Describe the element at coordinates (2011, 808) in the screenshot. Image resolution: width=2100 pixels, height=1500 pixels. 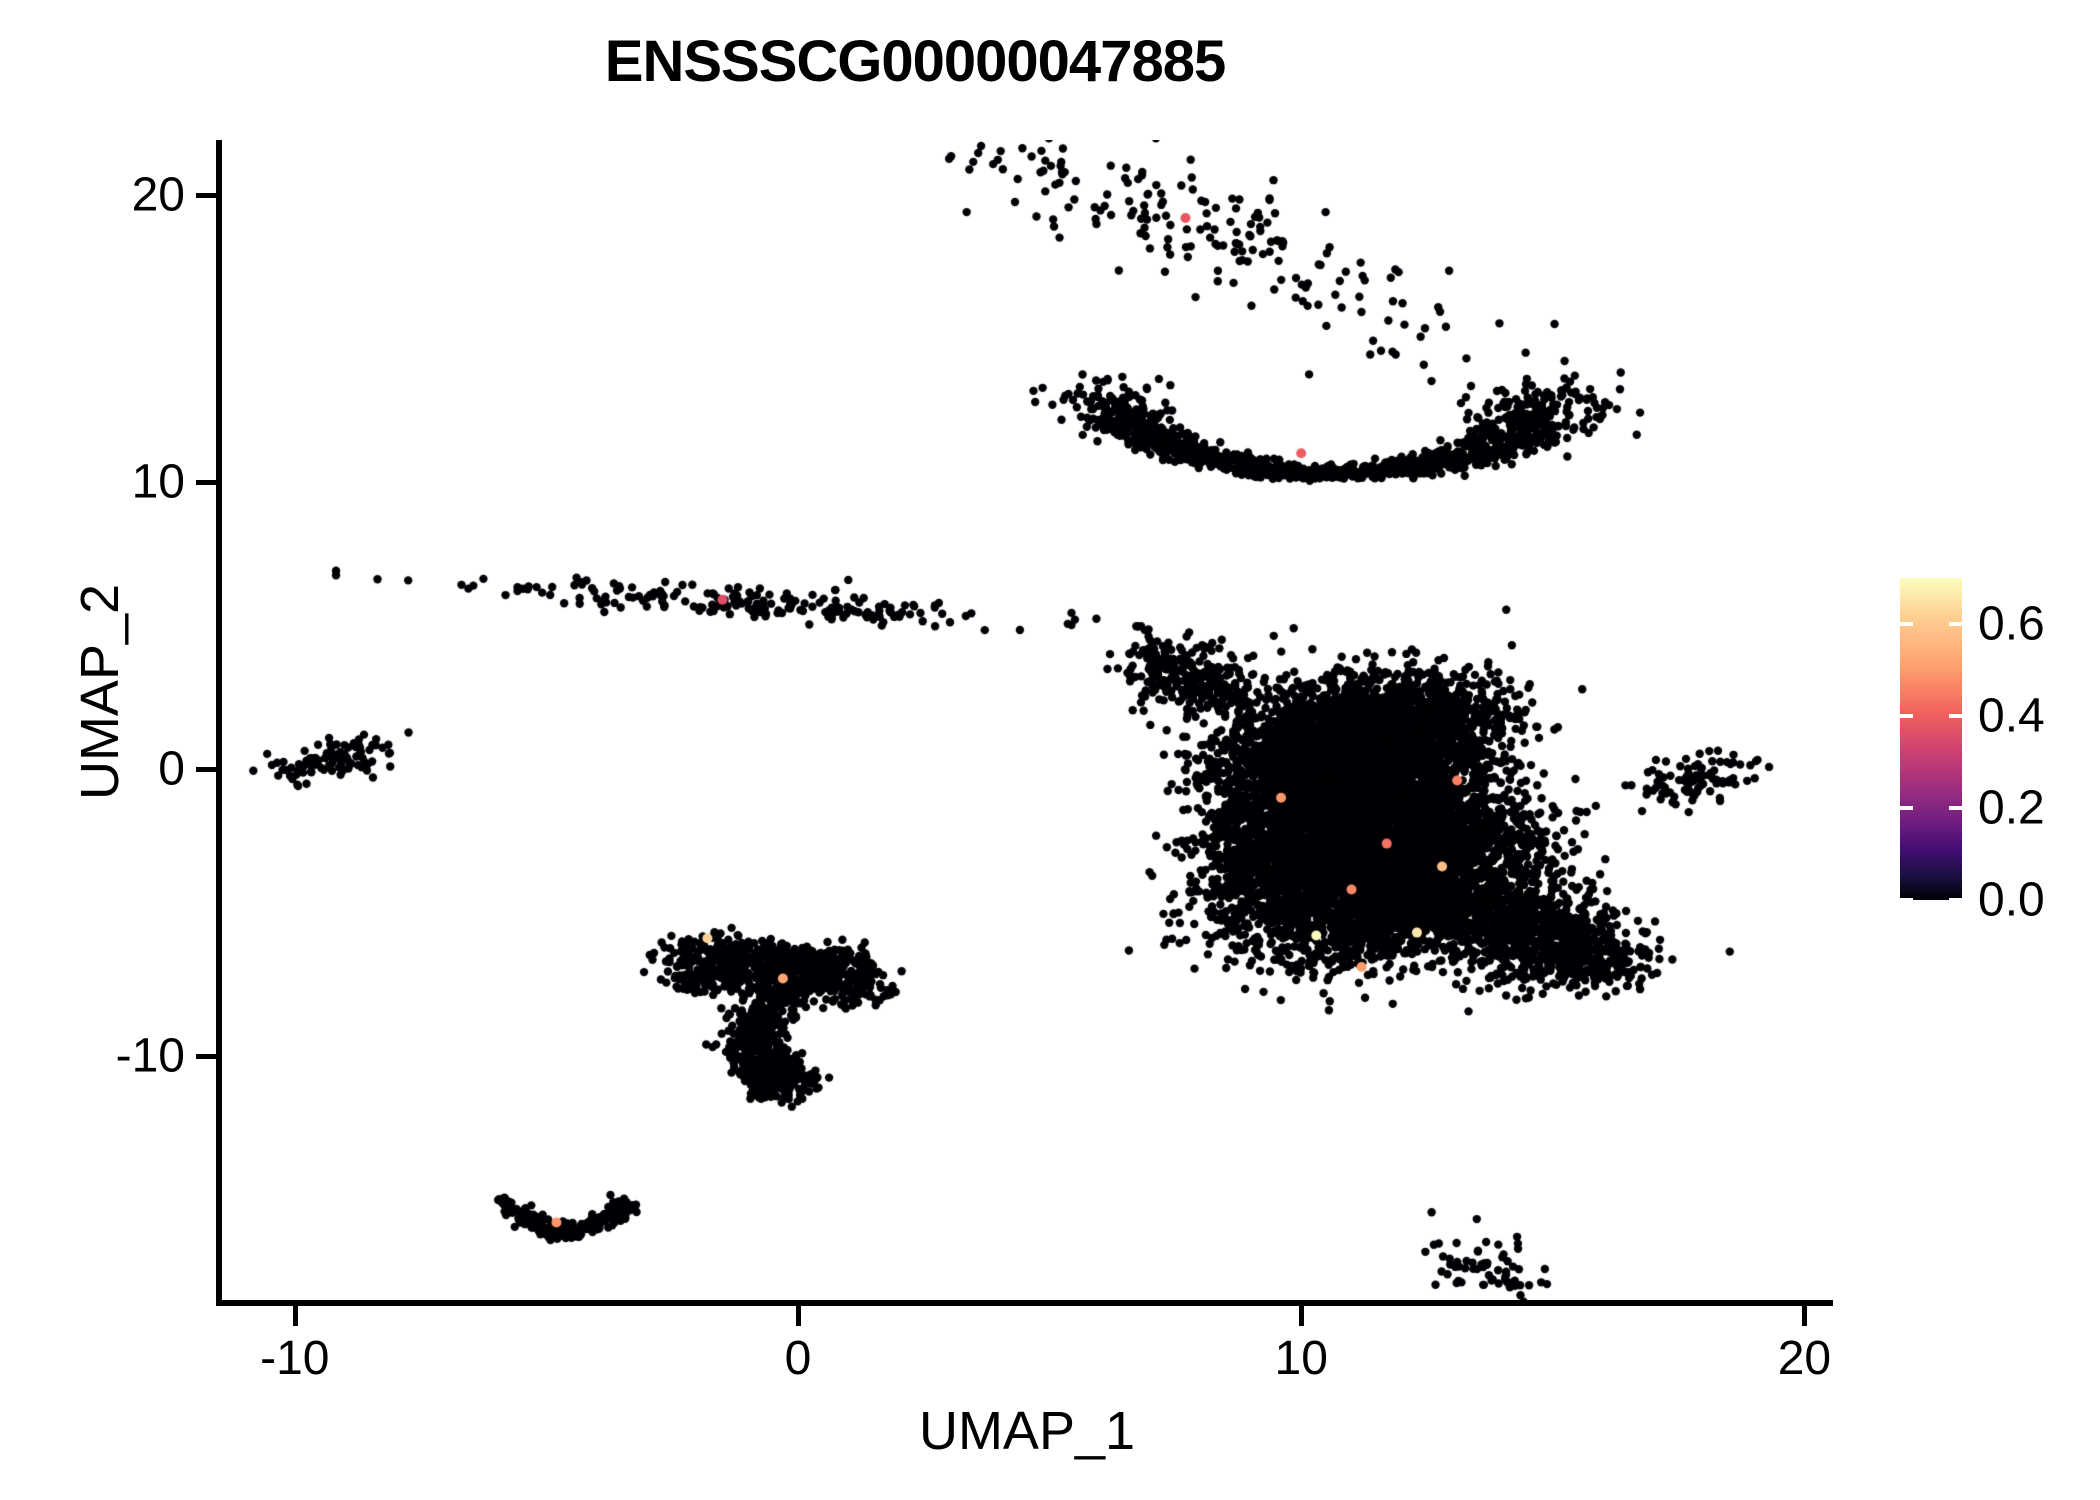
I see `colorbar-tick-label: 0.2` at that location.